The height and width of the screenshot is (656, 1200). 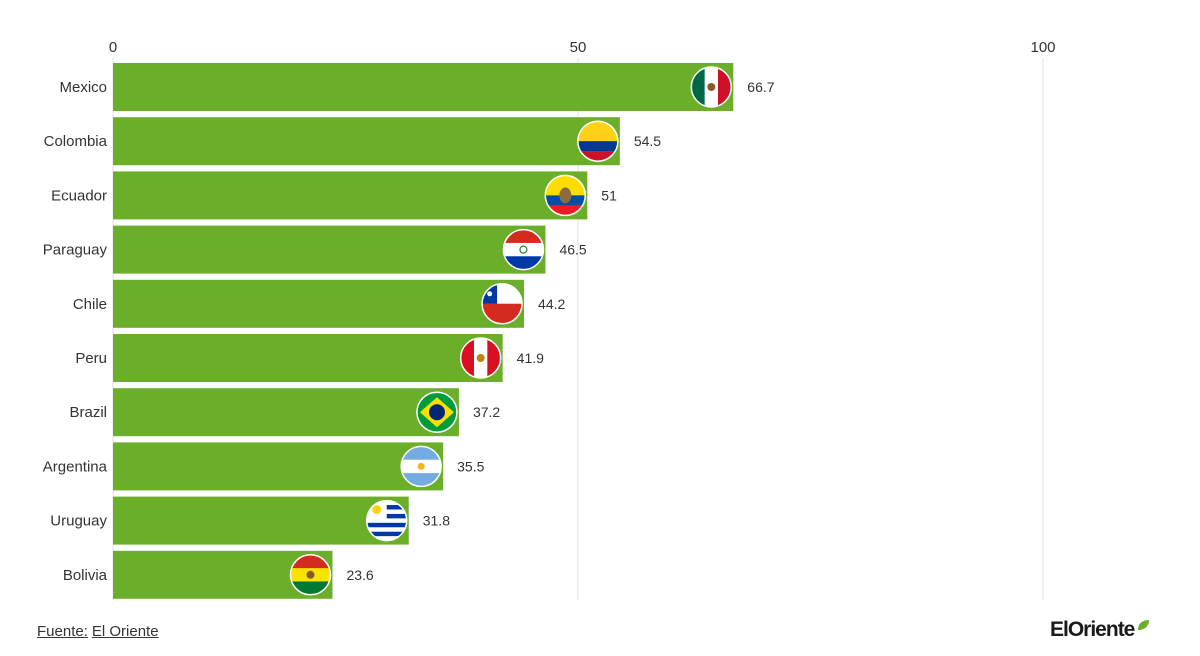 What do you see at coordinates (76, 141) in the screenshot?
I see `category-label: Colombia` at bounding box center [76, 141].